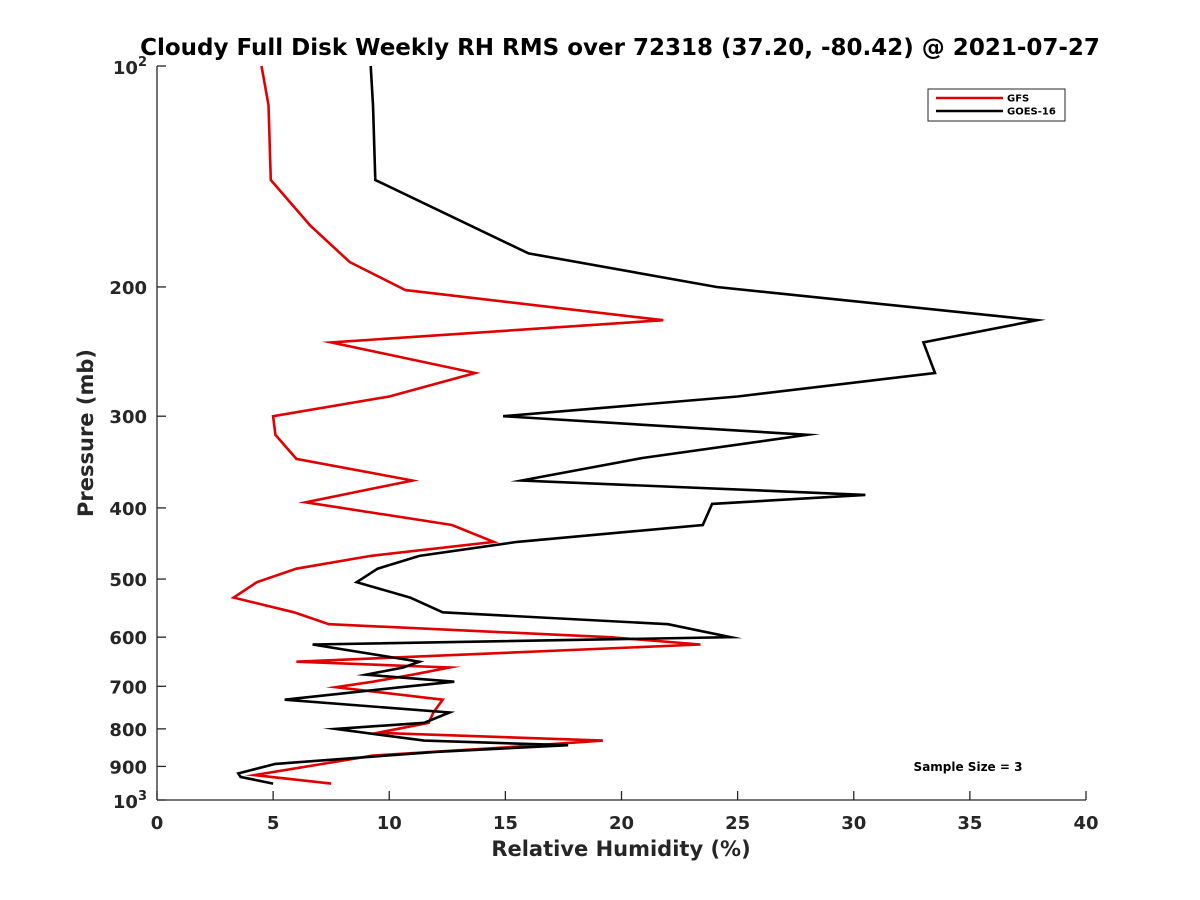 The width and height of the screenshot is (1200, 900). What do you see at coordinates (621, 823) in the screenshot?
I see `x-tick-label: 20` at bounding box center [621, 823].